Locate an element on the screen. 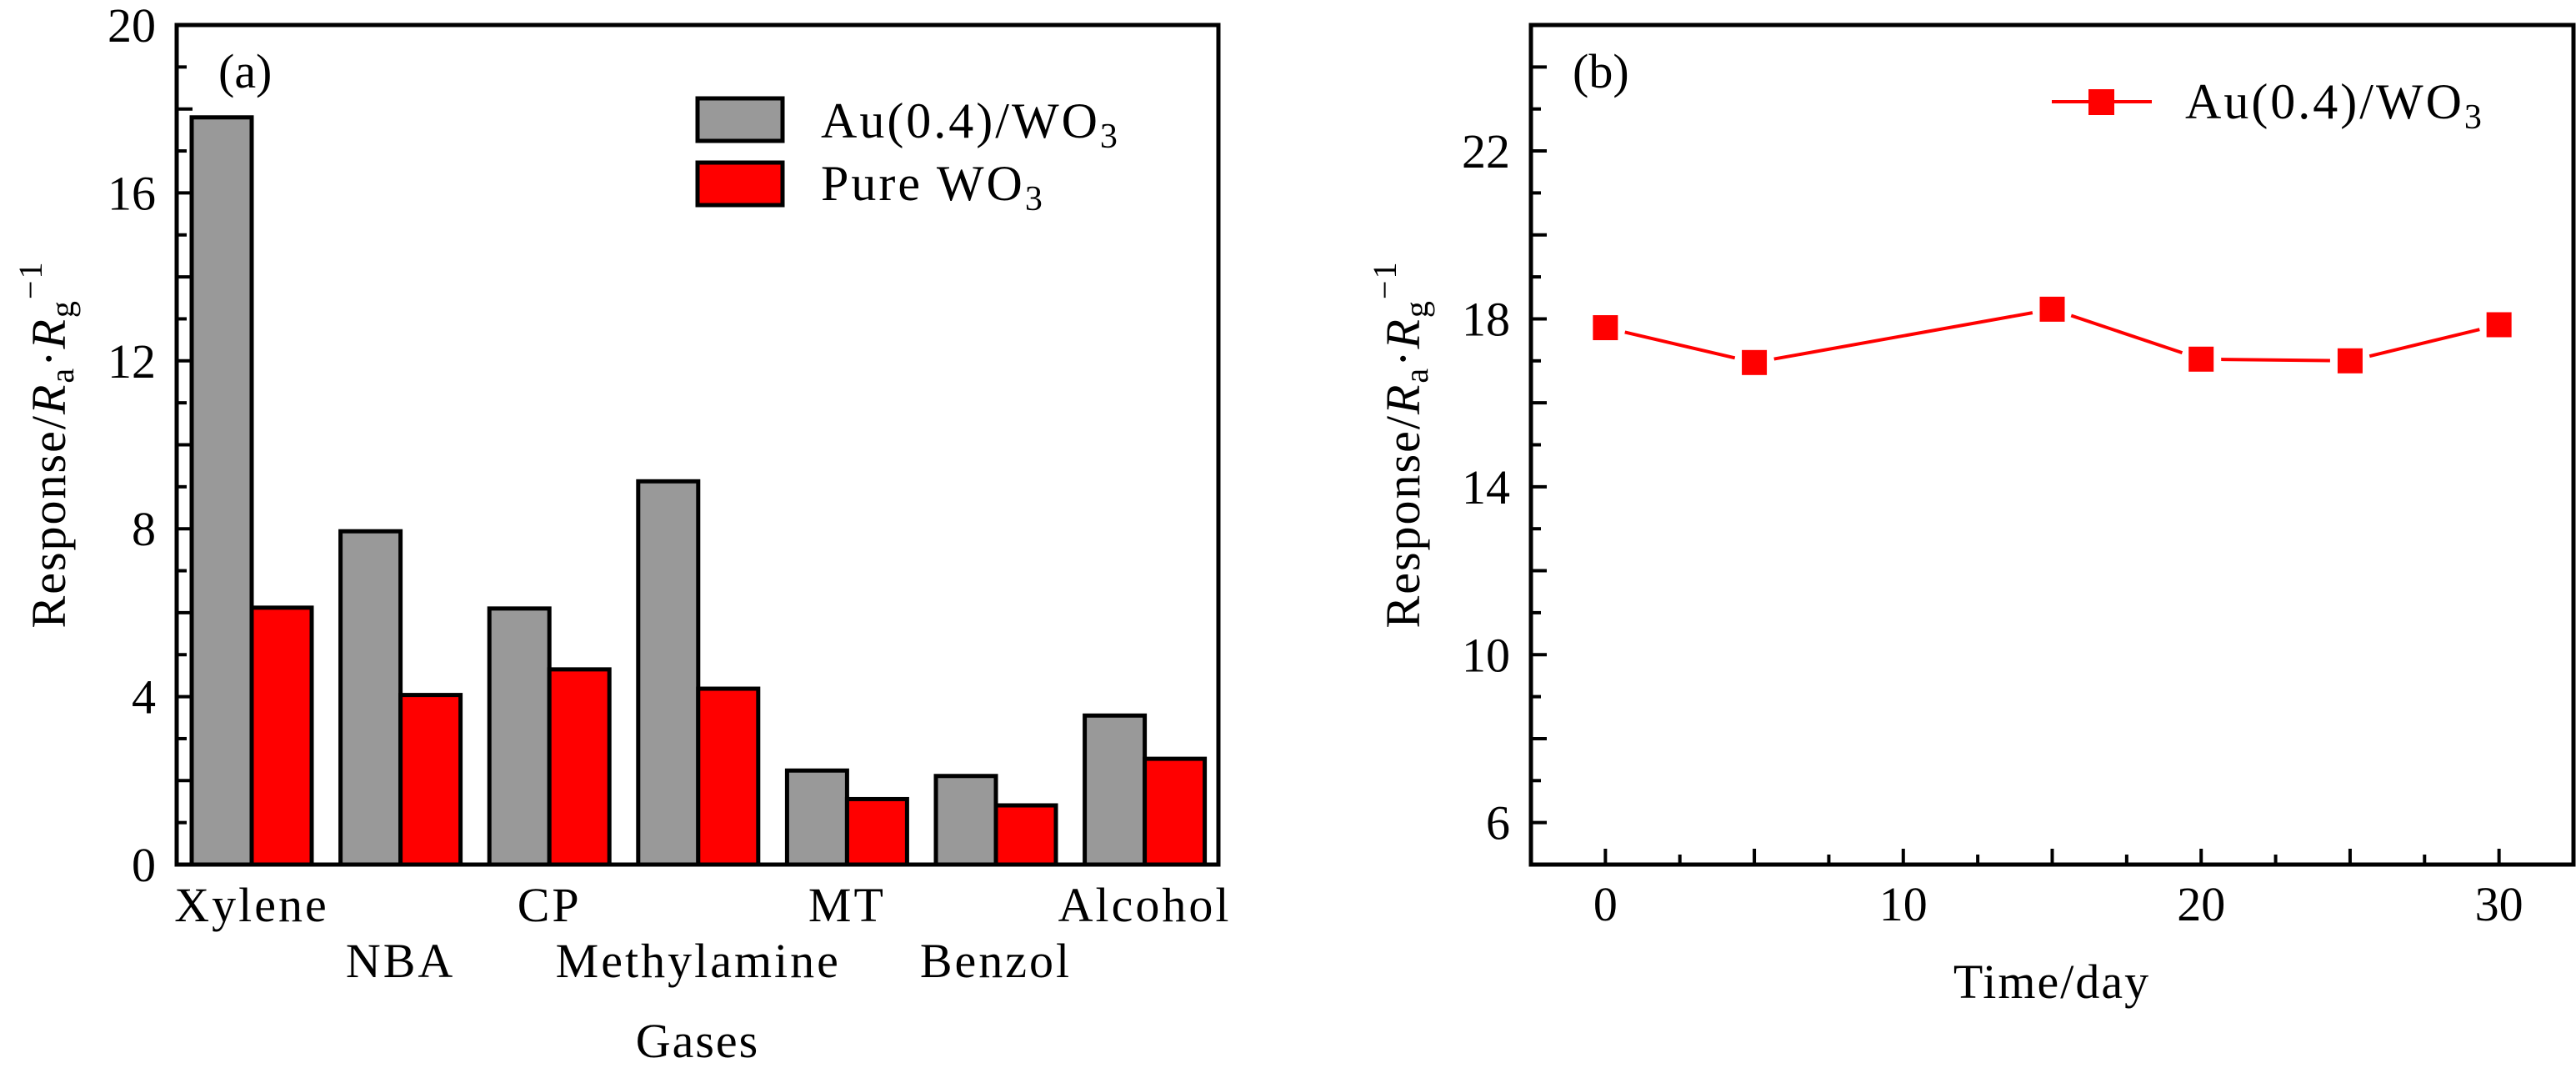 This screenshot has height=1073, width=2576. legend: Au(0.4)/WO3 is located at coordinates (2268, 105).